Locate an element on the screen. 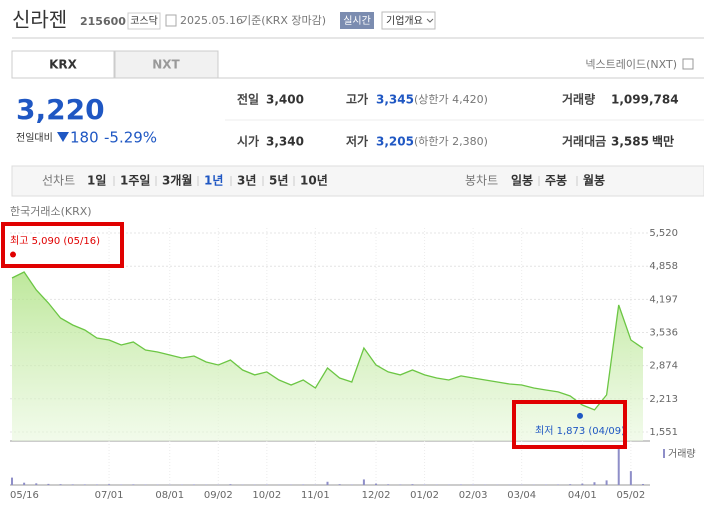  x-tick-label: 04/01 is located at coordinates (582, 495).